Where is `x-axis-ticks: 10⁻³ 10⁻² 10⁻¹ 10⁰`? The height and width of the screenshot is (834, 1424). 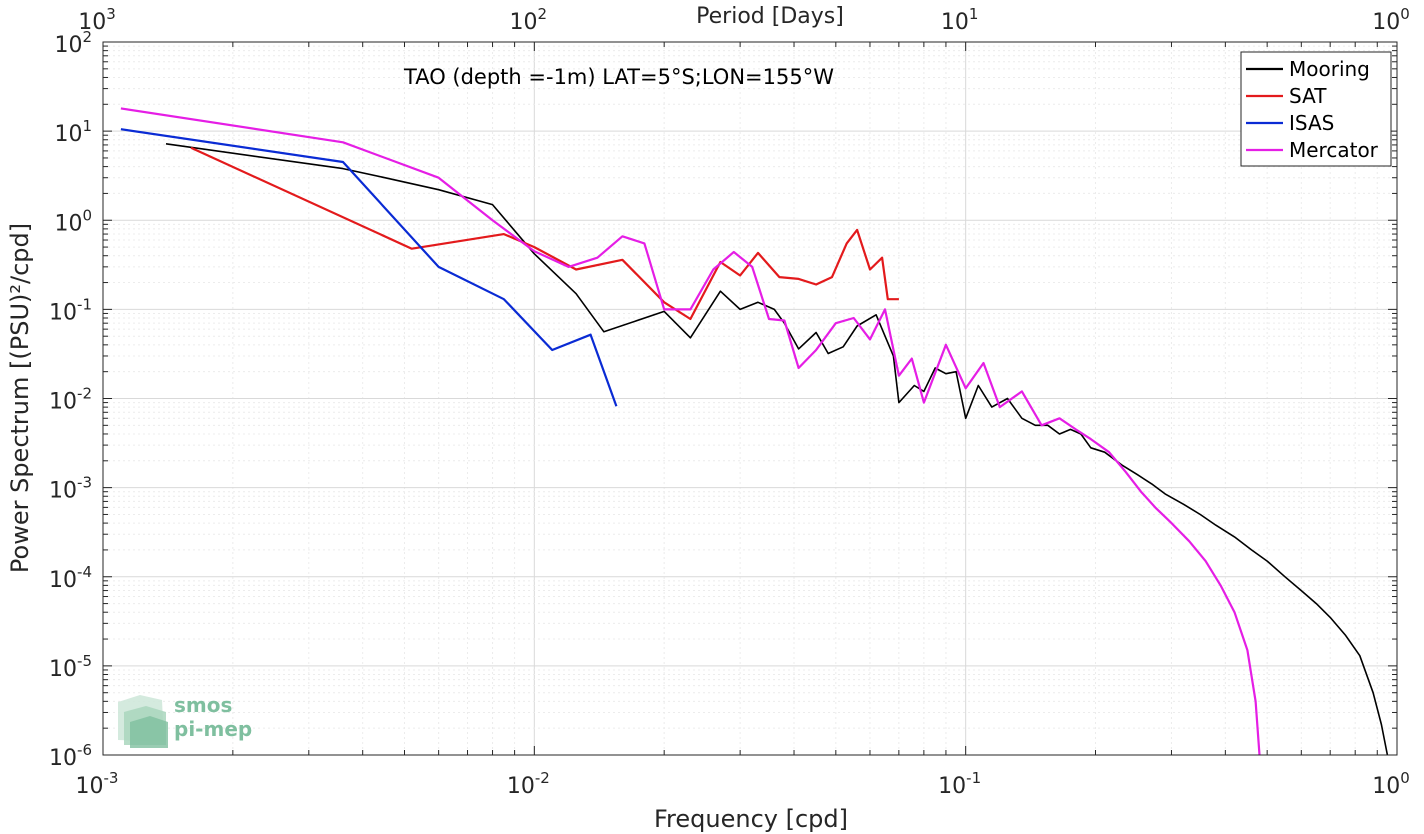 x-axis-ticks: 10⁻³ 10⁻² 10⁻¹ 10⁰ is located at coordinates (743, 784).